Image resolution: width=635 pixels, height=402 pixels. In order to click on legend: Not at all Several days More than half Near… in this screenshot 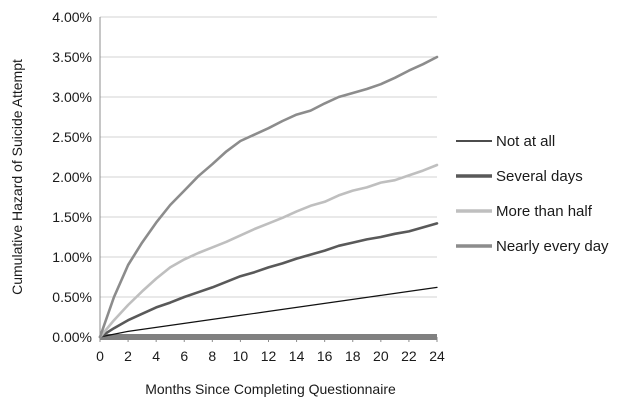, I will do `click(532, 194)`.